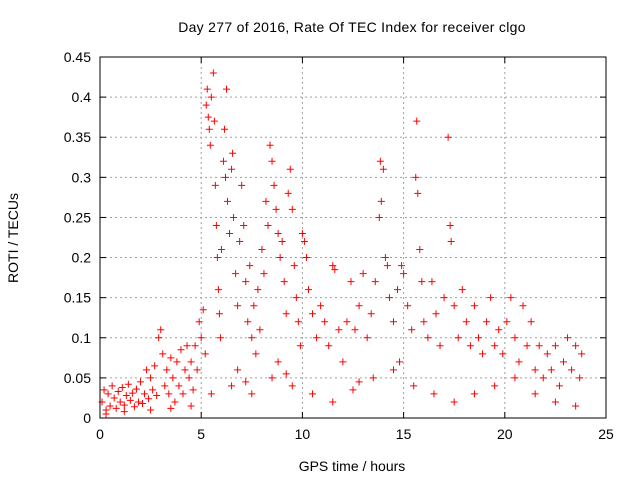  I want to click on x-axis-label: GPS time / hours, so click(352, 466).